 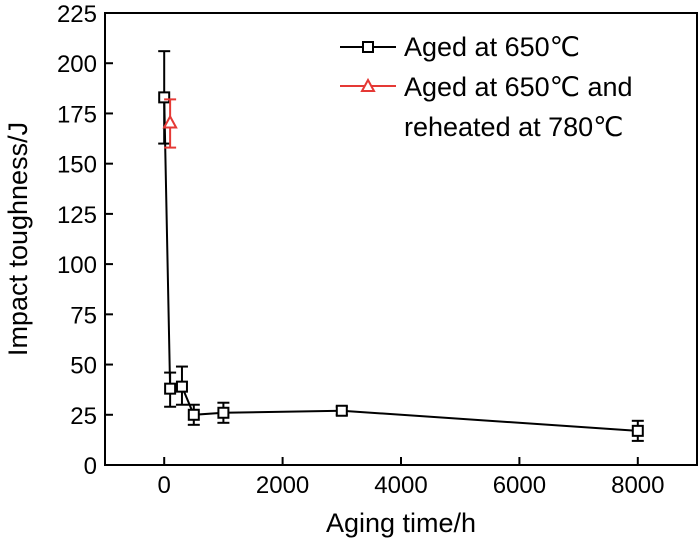 I want to click on legend-triangle-marker, so click(x=368, y=84).